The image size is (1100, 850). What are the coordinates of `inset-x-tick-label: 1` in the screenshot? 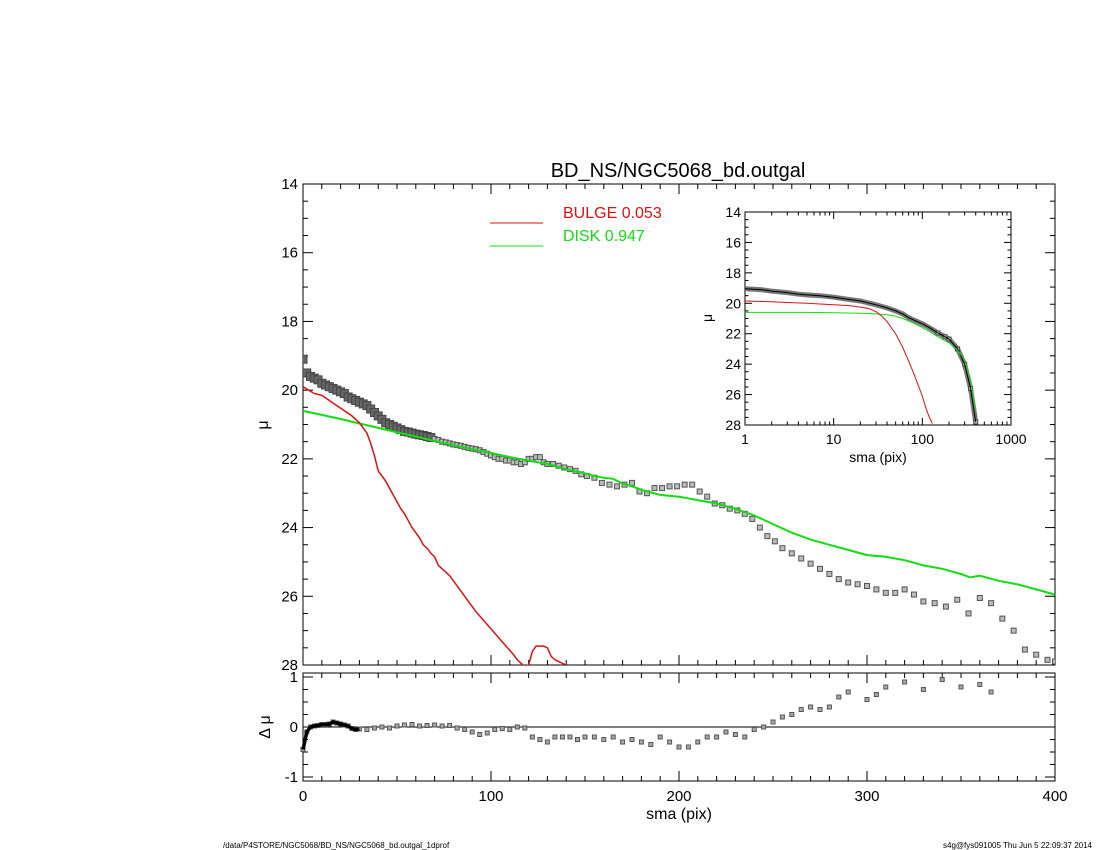 It's located at (745, 439).